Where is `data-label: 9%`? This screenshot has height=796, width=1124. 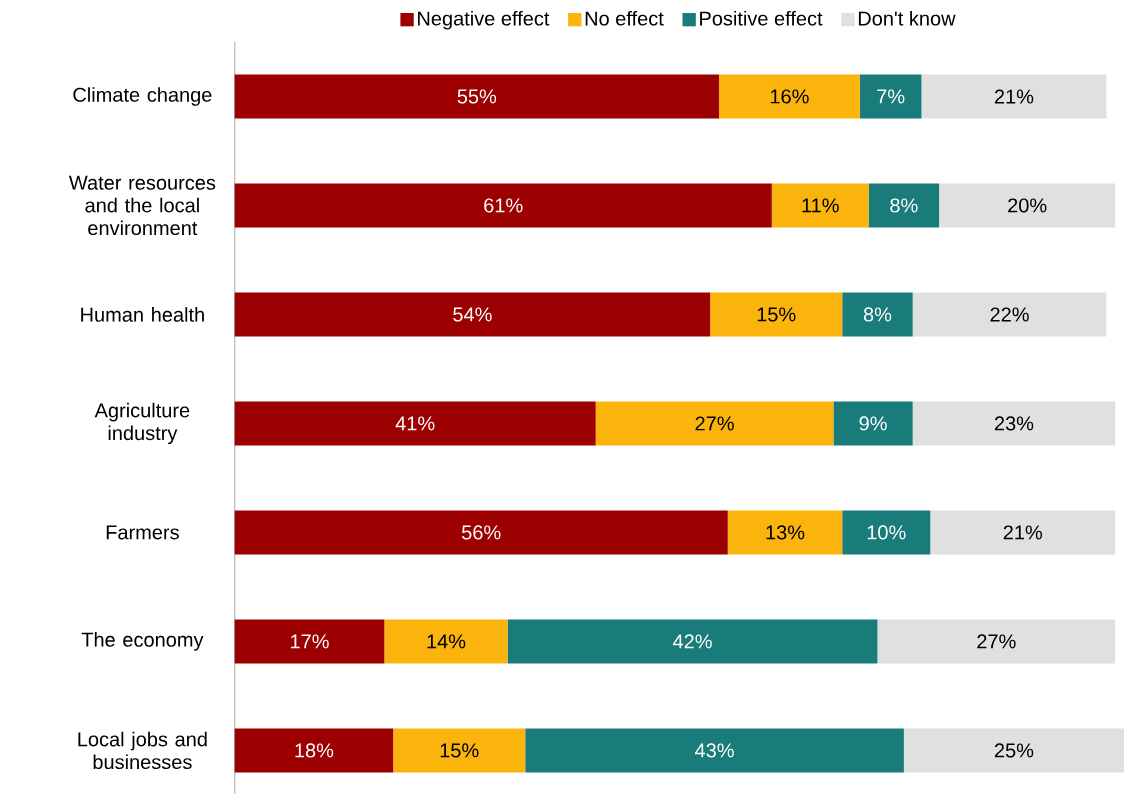
data-label: 9% is located at coordinates (873, 423).